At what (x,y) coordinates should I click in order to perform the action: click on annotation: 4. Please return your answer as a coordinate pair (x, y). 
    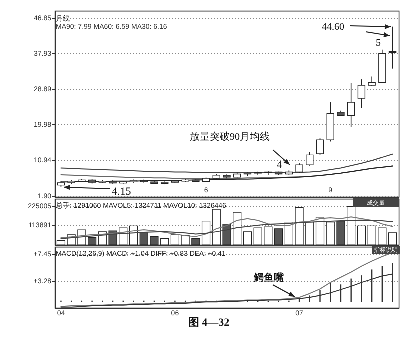
    Looking at the image, I should click on (279, 165).